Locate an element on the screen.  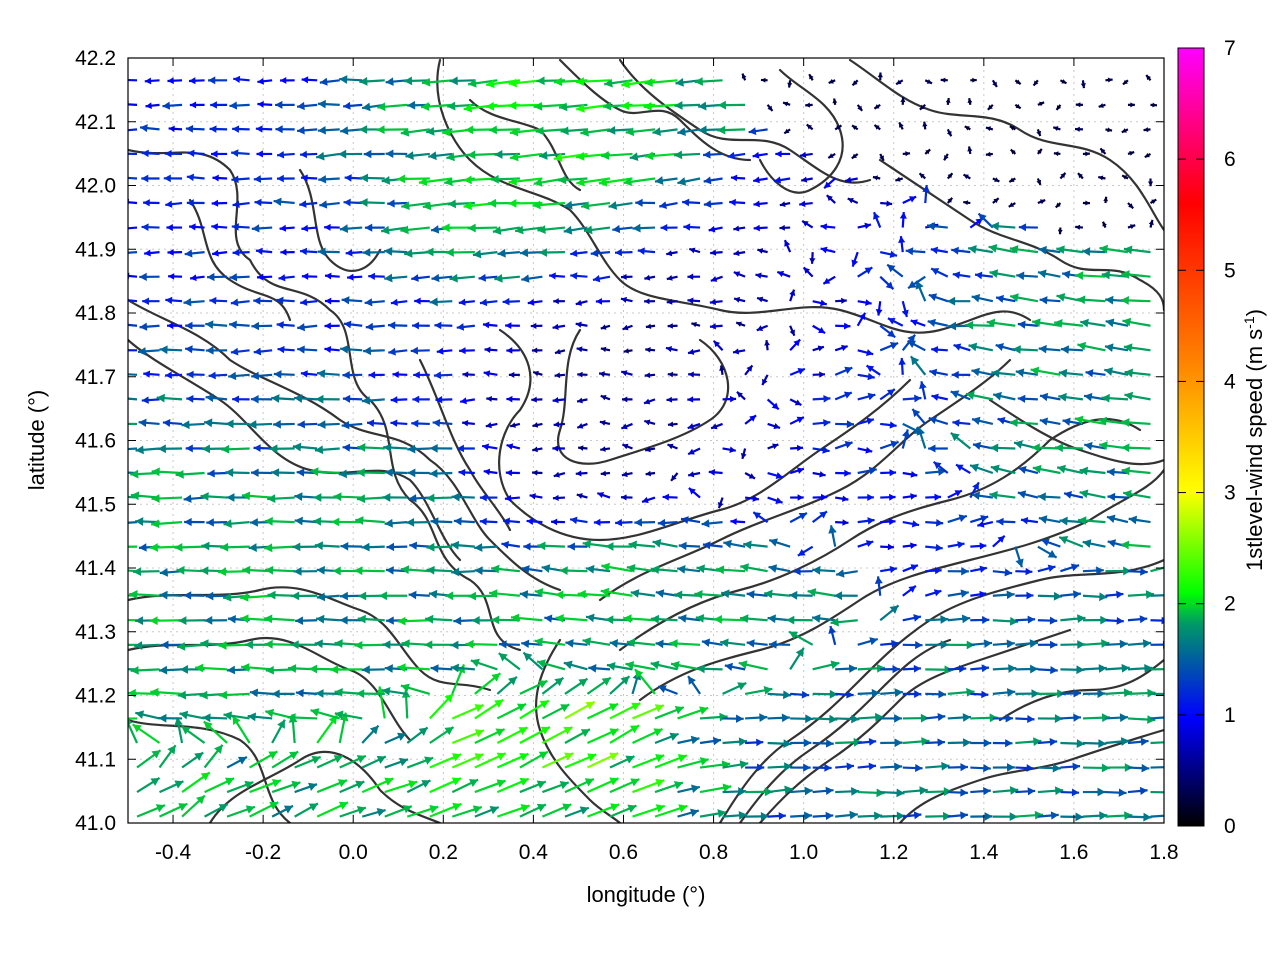
colorbar-tick-label: 5 is located at coordinates (1230, 270).